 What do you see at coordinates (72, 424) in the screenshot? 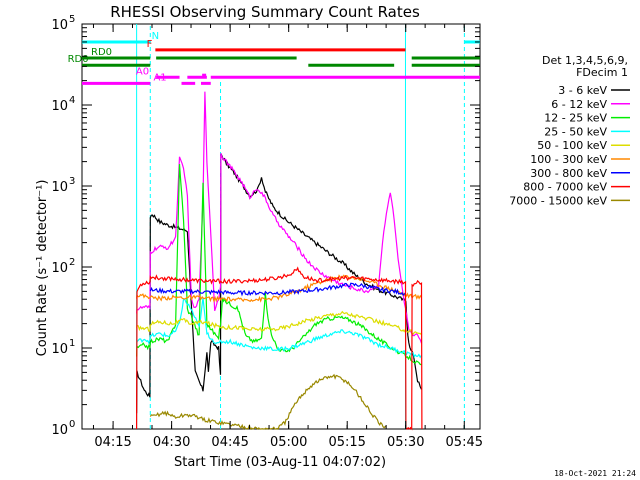
I see `y-tick-exponent: 0` at bounding box center [72, 424].